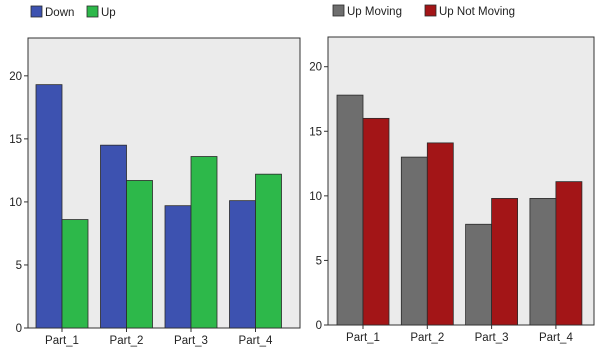 This screenshot has width=597, height=350. Describe the element at coordinates (319, 326) in the screenshot. I see `chart-2-y-tick-label-0: 0` at that location.